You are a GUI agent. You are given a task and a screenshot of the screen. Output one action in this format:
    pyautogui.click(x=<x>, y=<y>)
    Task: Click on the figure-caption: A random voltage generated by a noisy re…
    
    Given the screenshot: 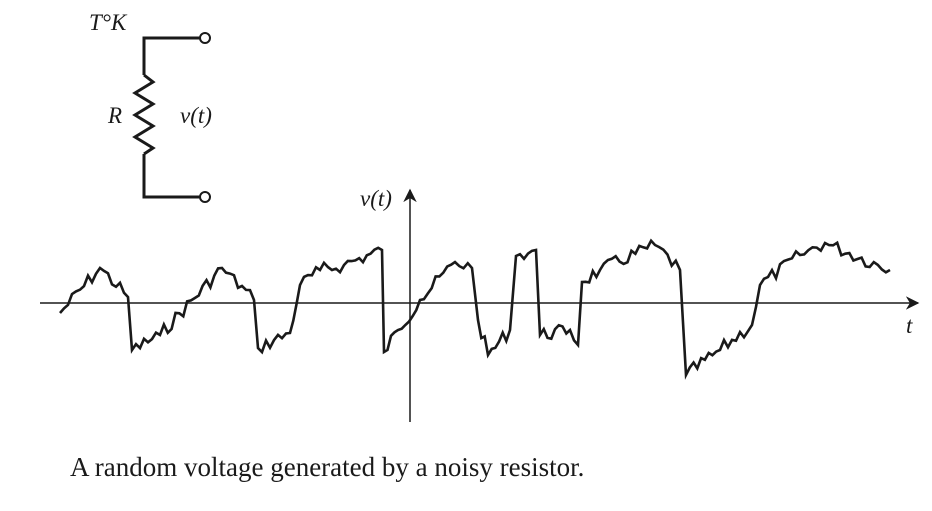 What is the action you would take?
    pyautogui.click(x=327, y=467)
    